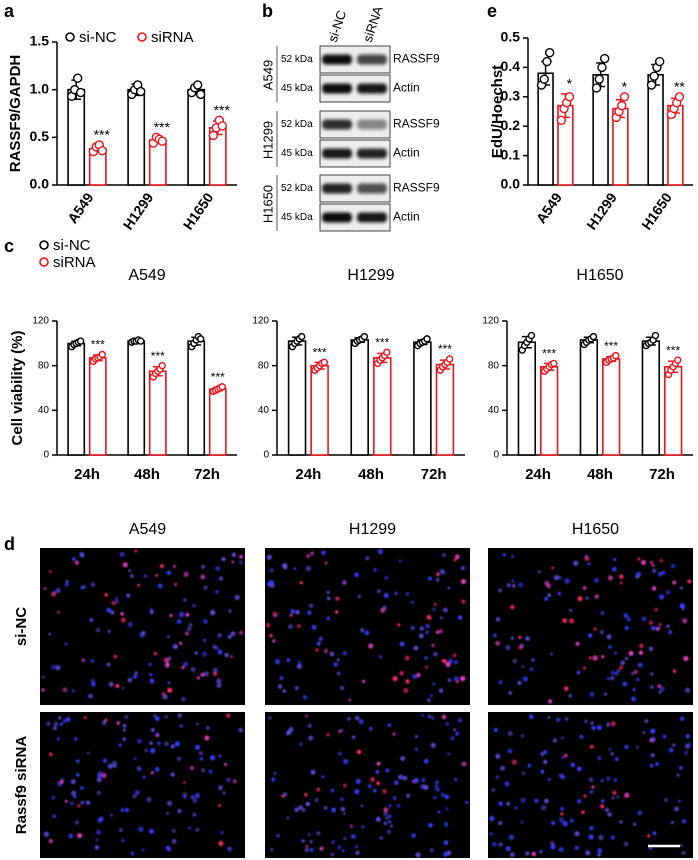 The width and height of the screenshot is (698, 860). Describe the element at coordinates (416, 59) in the screenshot. I see `protein-label: RASSF9` at that location.